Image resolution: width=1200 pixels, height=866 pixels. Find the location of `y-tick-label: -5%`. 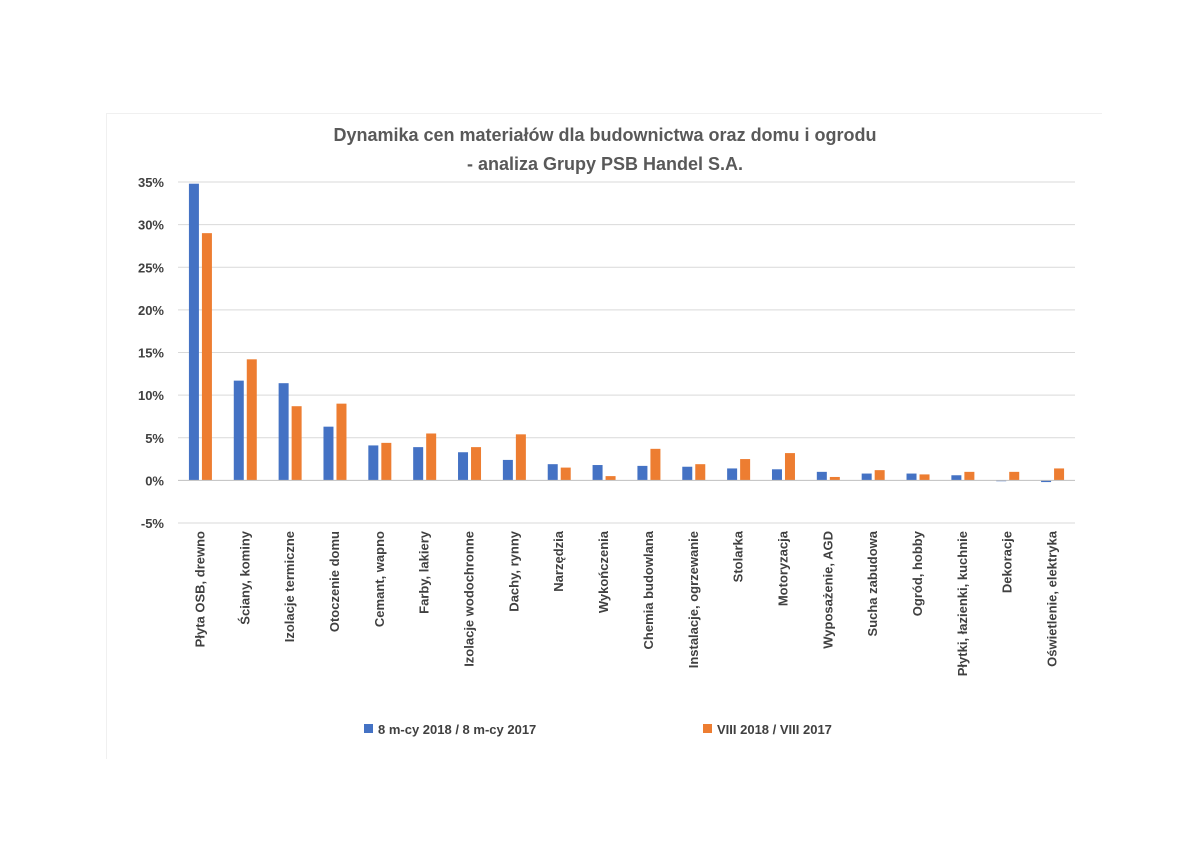

y-tick-label: -5% is located at coordinates (153, 523).